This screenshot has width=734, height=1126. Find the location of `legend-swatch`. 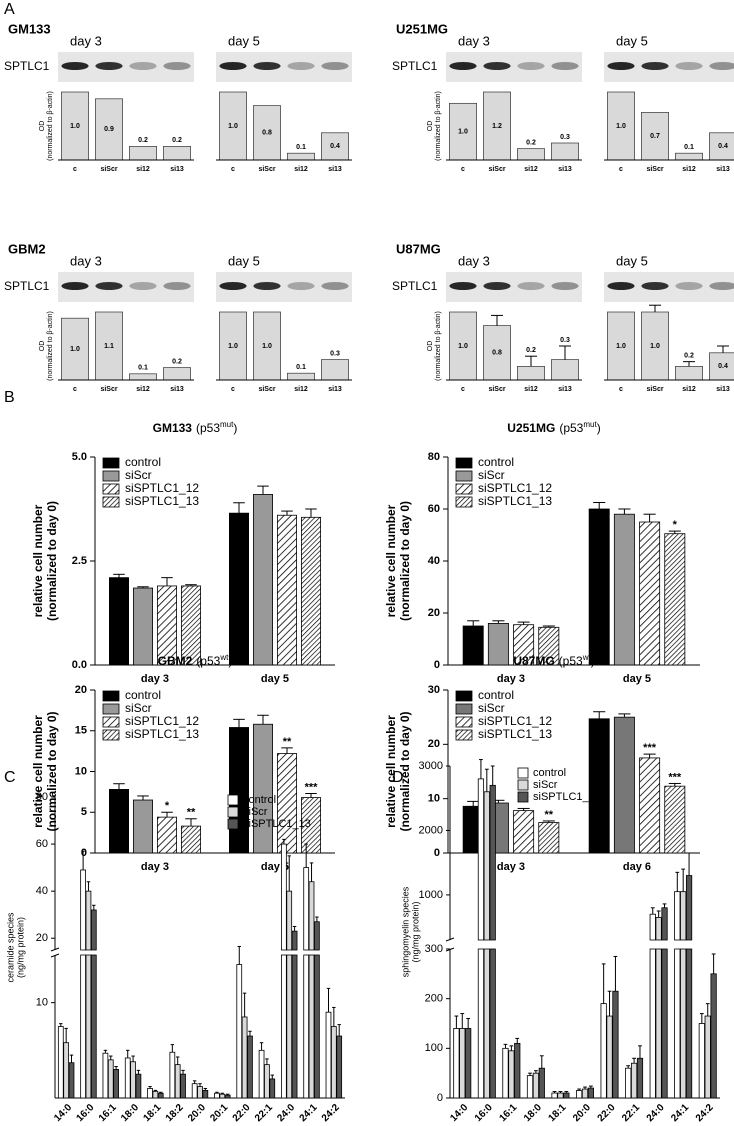

legend-swatch is located at coordinates (464, 489).